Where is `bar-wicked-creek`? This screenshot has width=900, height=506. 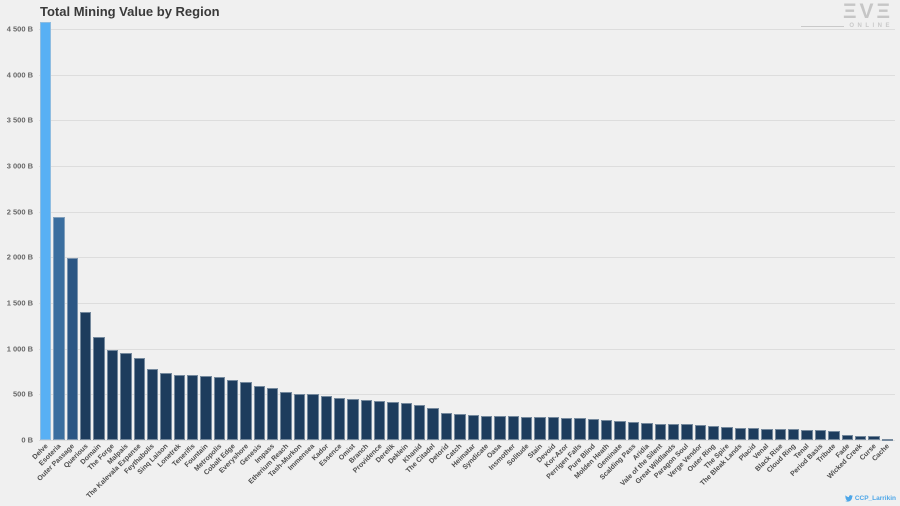 bar-wicked-creek is located at coordinates (860, 437).